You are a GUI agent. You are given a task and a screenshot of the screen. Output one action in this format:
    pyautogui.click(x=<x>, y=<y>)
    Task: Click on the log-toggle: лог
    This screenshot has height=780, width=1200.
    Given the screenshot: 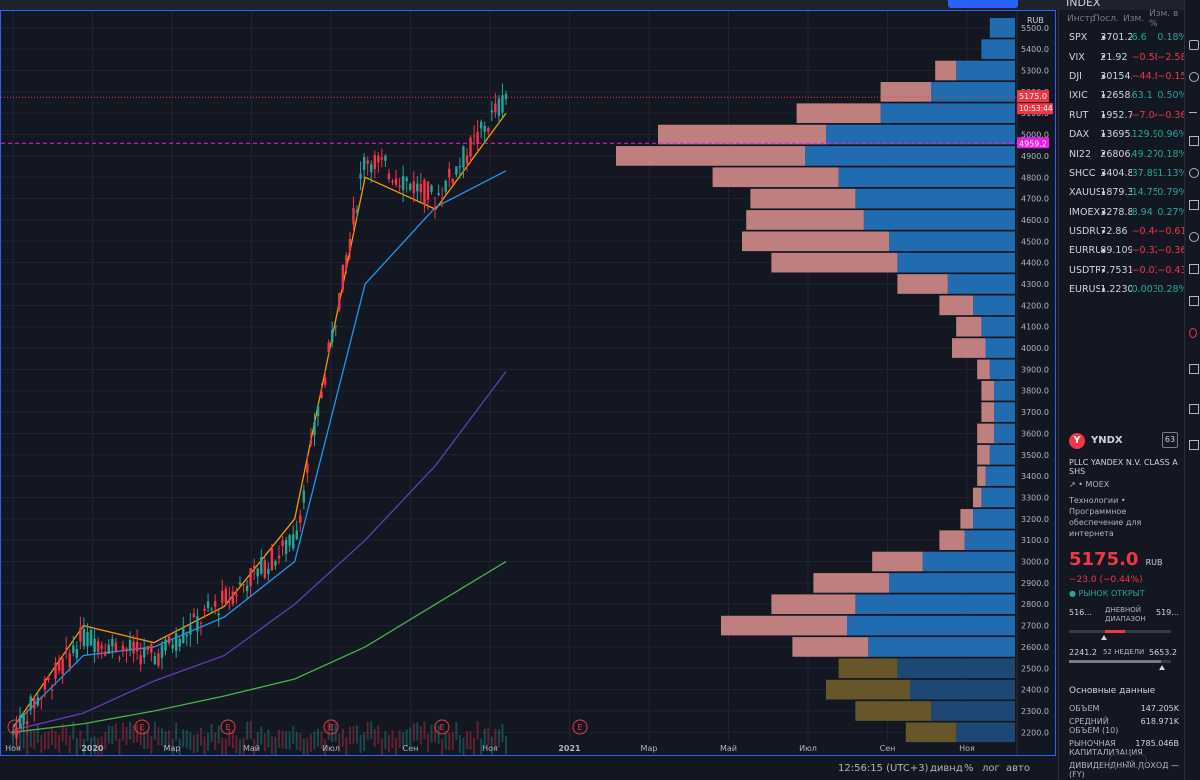 What is the action you would take?
    pyautogui.click(x=991, y=768)
    